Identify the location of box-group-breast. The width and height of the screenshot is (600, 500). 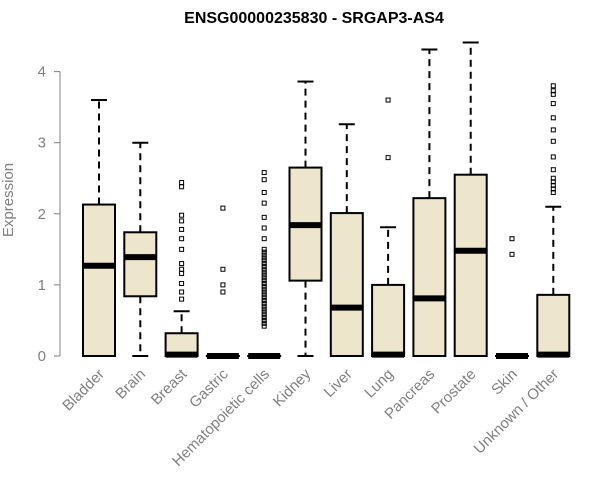
(181, 269).